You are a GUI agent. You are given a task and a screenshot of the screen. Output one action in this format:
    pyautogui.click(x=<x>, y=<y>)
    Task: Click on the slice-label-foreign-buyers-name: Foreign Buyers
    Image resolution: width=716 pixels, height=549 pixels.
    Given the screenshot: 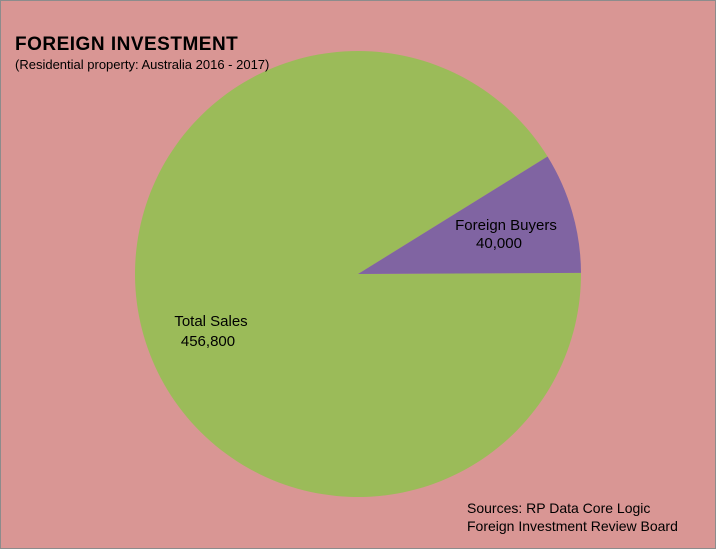 What is the action you would take?
    pyautogui.click(x=506, y=225)
    